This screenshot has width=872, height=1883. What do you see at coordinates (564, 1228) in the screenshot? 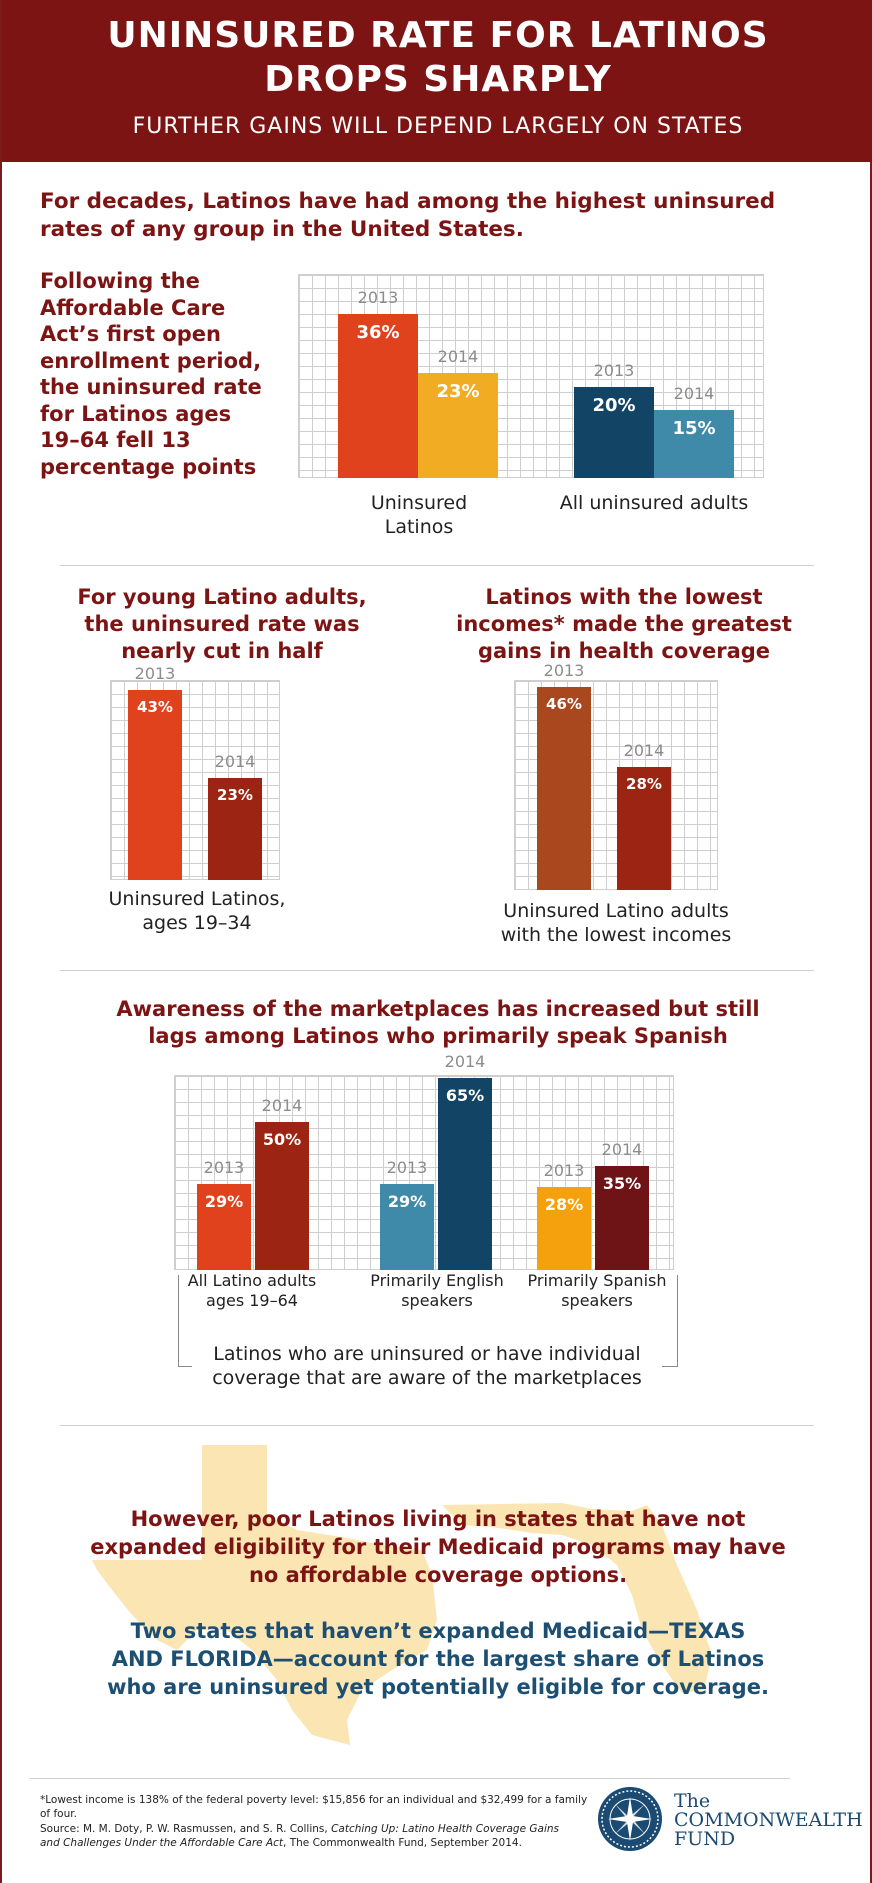
I see `bar-2013: 28%` at bounding box center [564, 1228].